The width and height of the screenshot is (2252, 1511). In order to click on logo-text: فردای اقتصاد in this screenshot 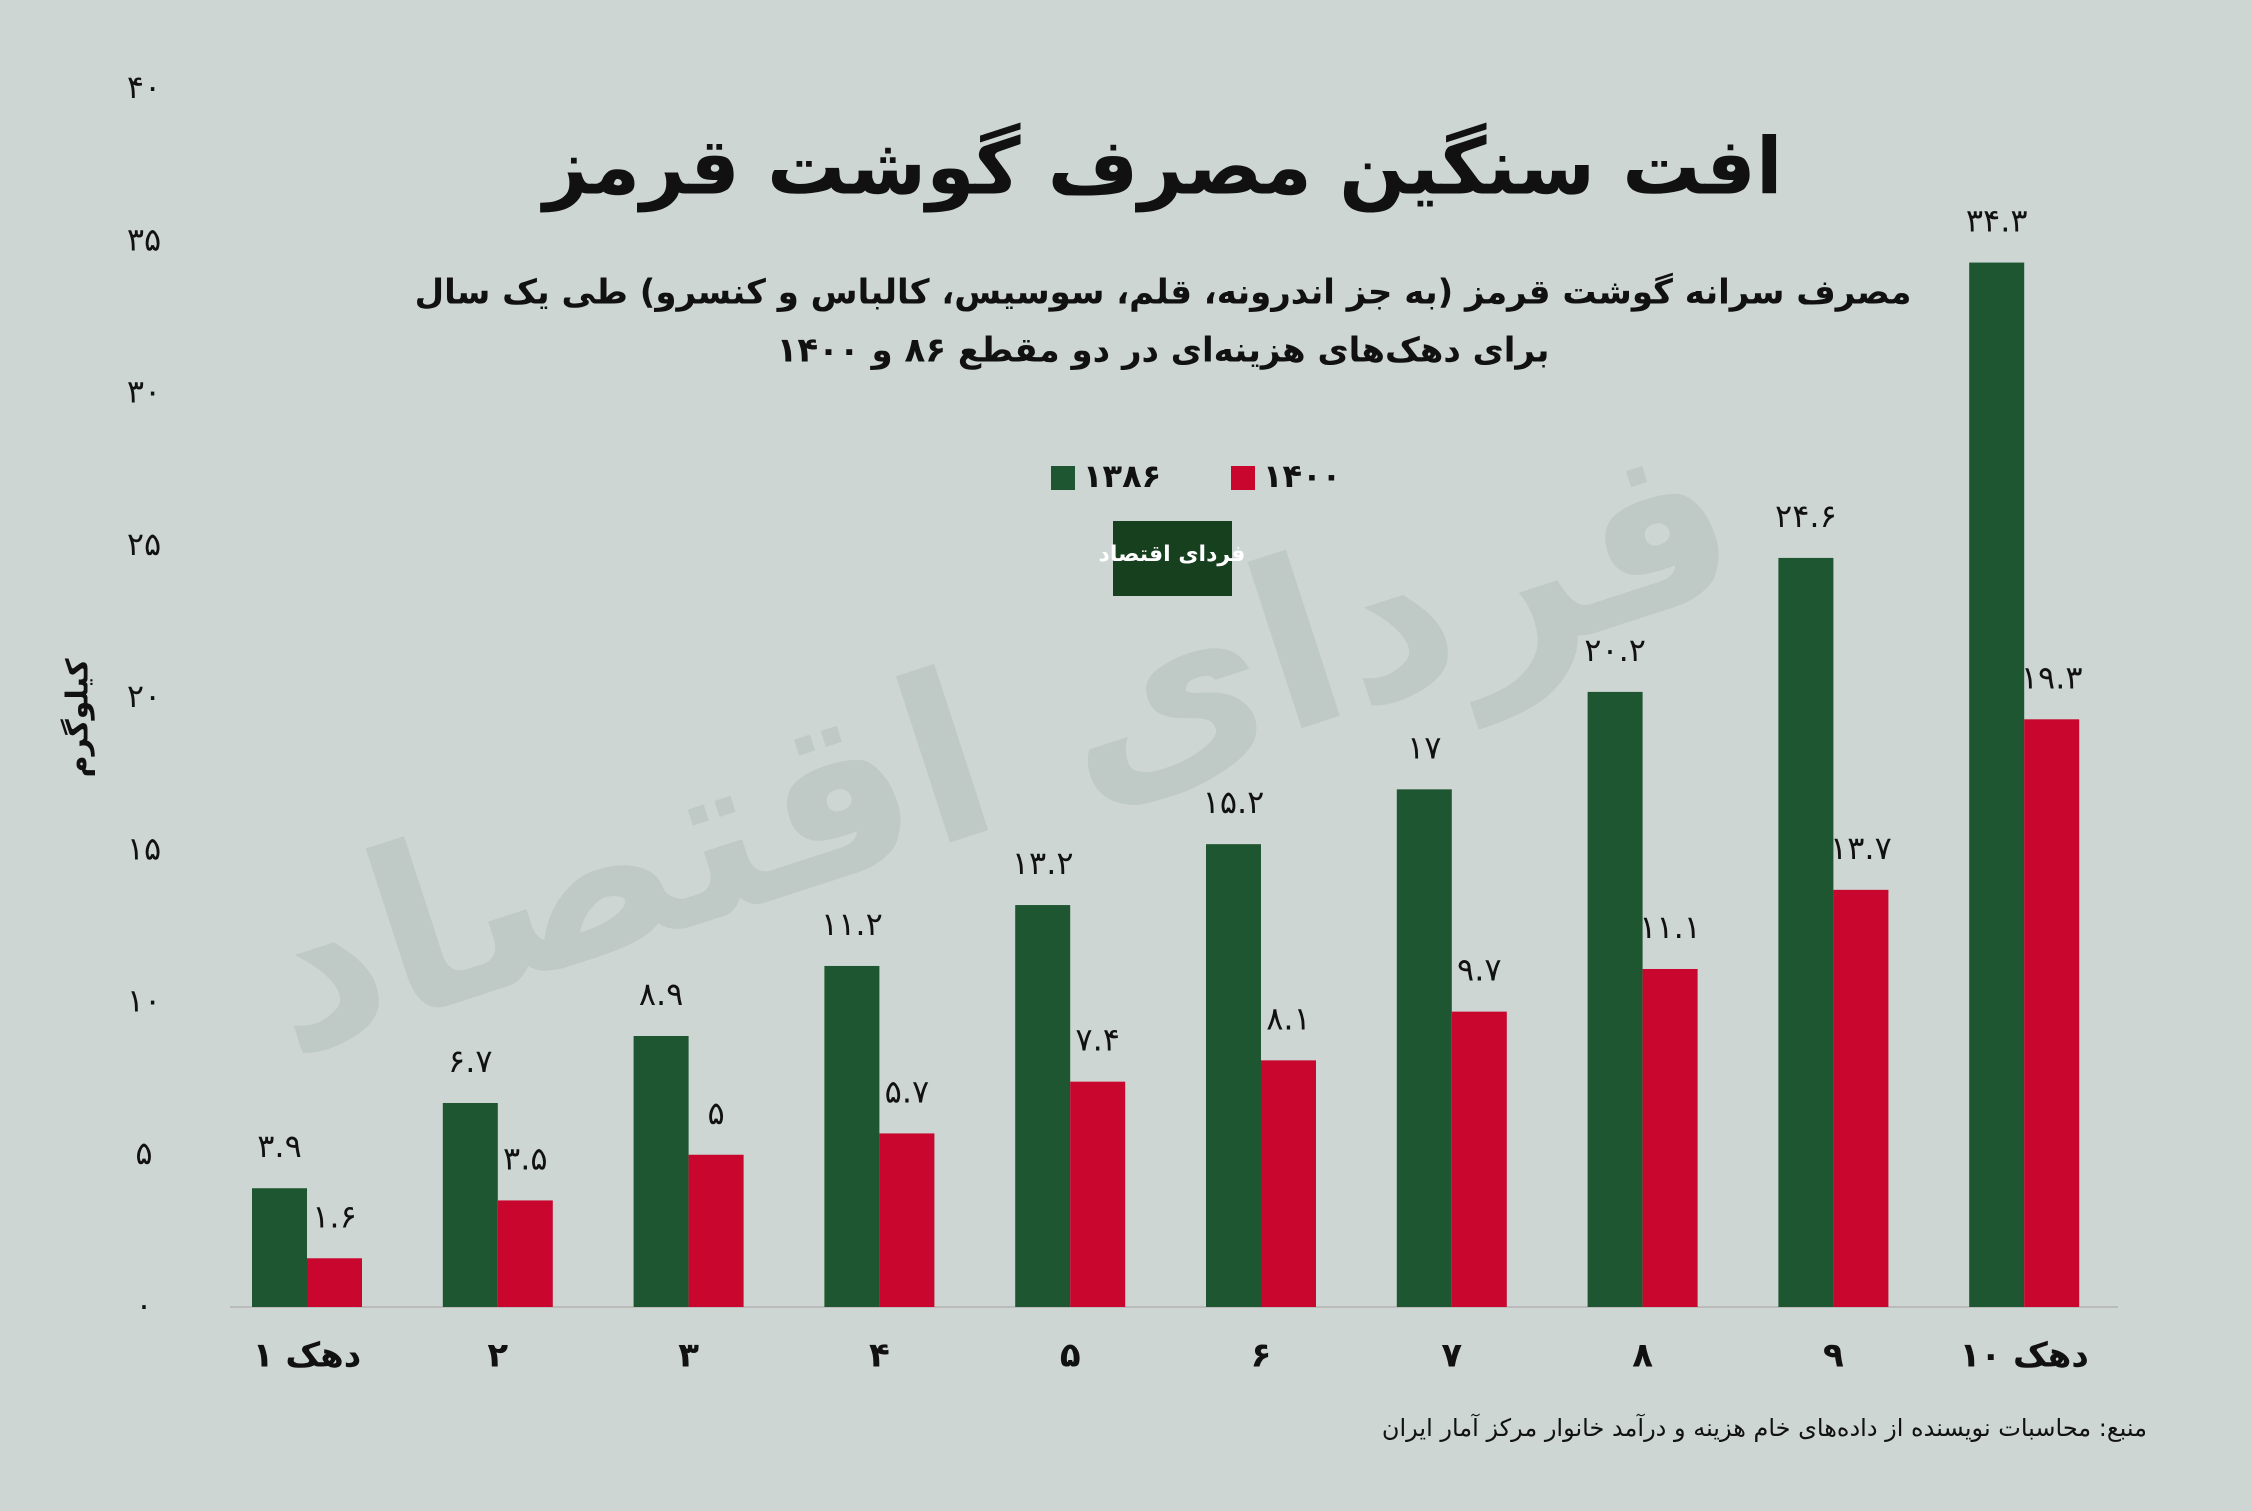, I will do `click(1172, 554)`.